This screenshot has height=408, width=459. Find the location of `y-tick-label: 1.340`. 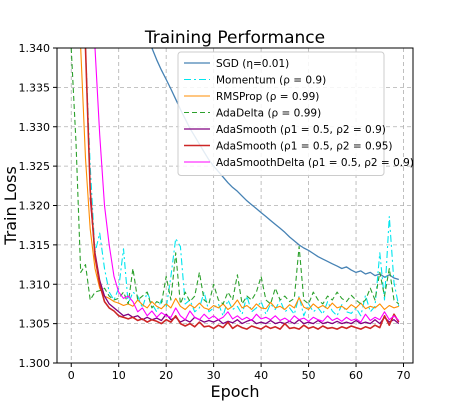

y-tick-label: 1.340 is located at coordinates (35, 48).